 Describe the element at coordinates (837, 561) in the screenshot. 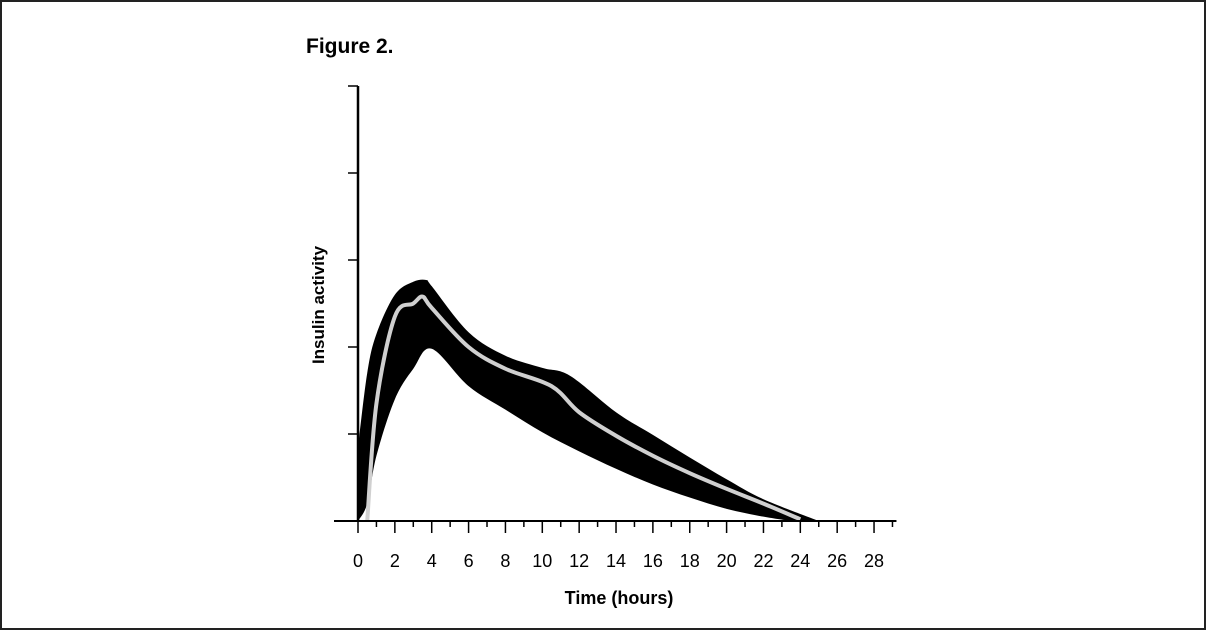

I see `x-tick-label: 26` at that location.